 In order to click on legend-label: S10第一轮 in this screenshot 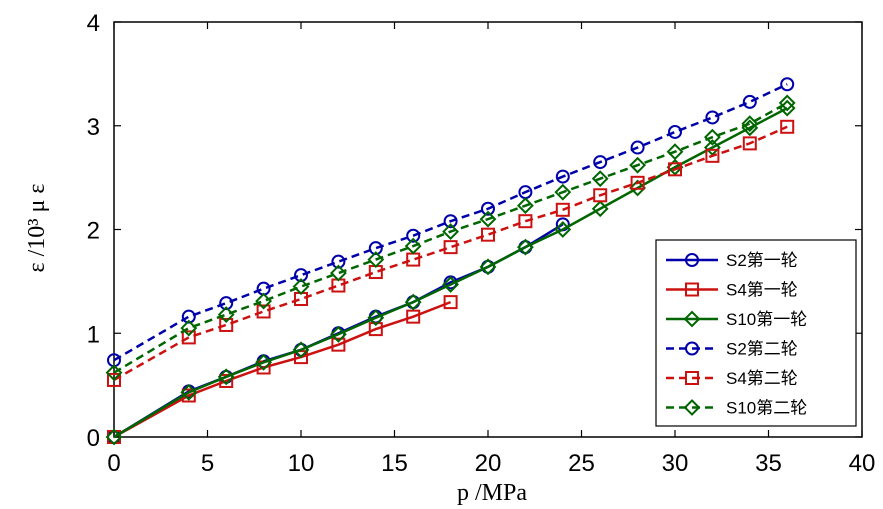, I will do `click(766, 319)`.